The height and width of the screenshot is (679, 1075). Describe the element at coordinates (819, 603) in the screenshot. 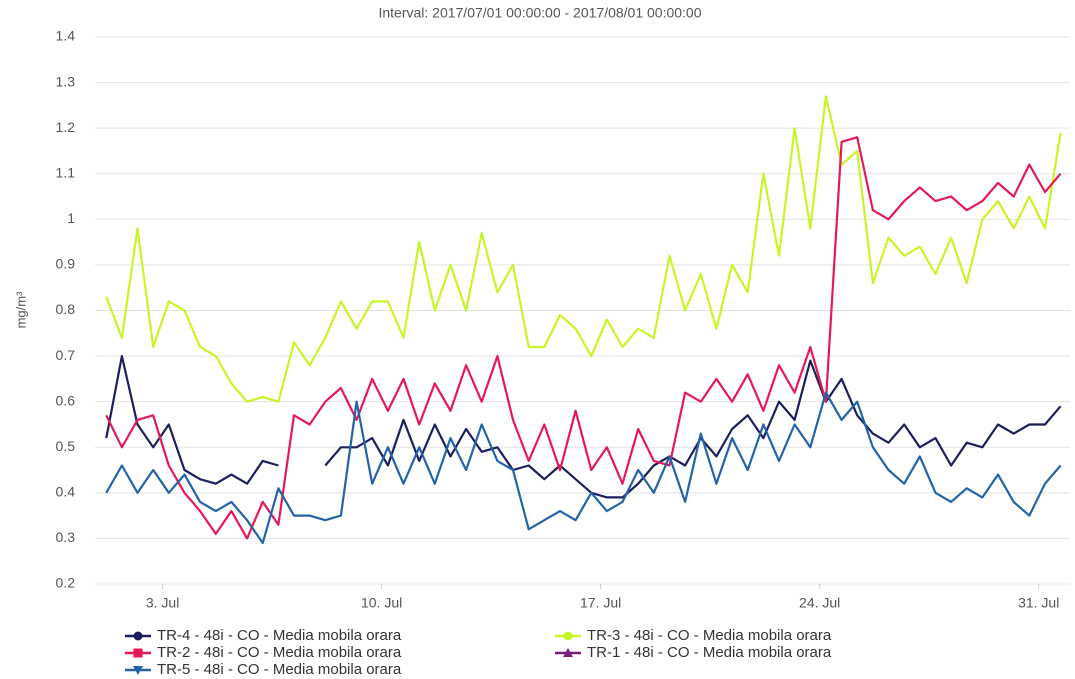

I see `x-tick-label: 24. Jul` at that location.